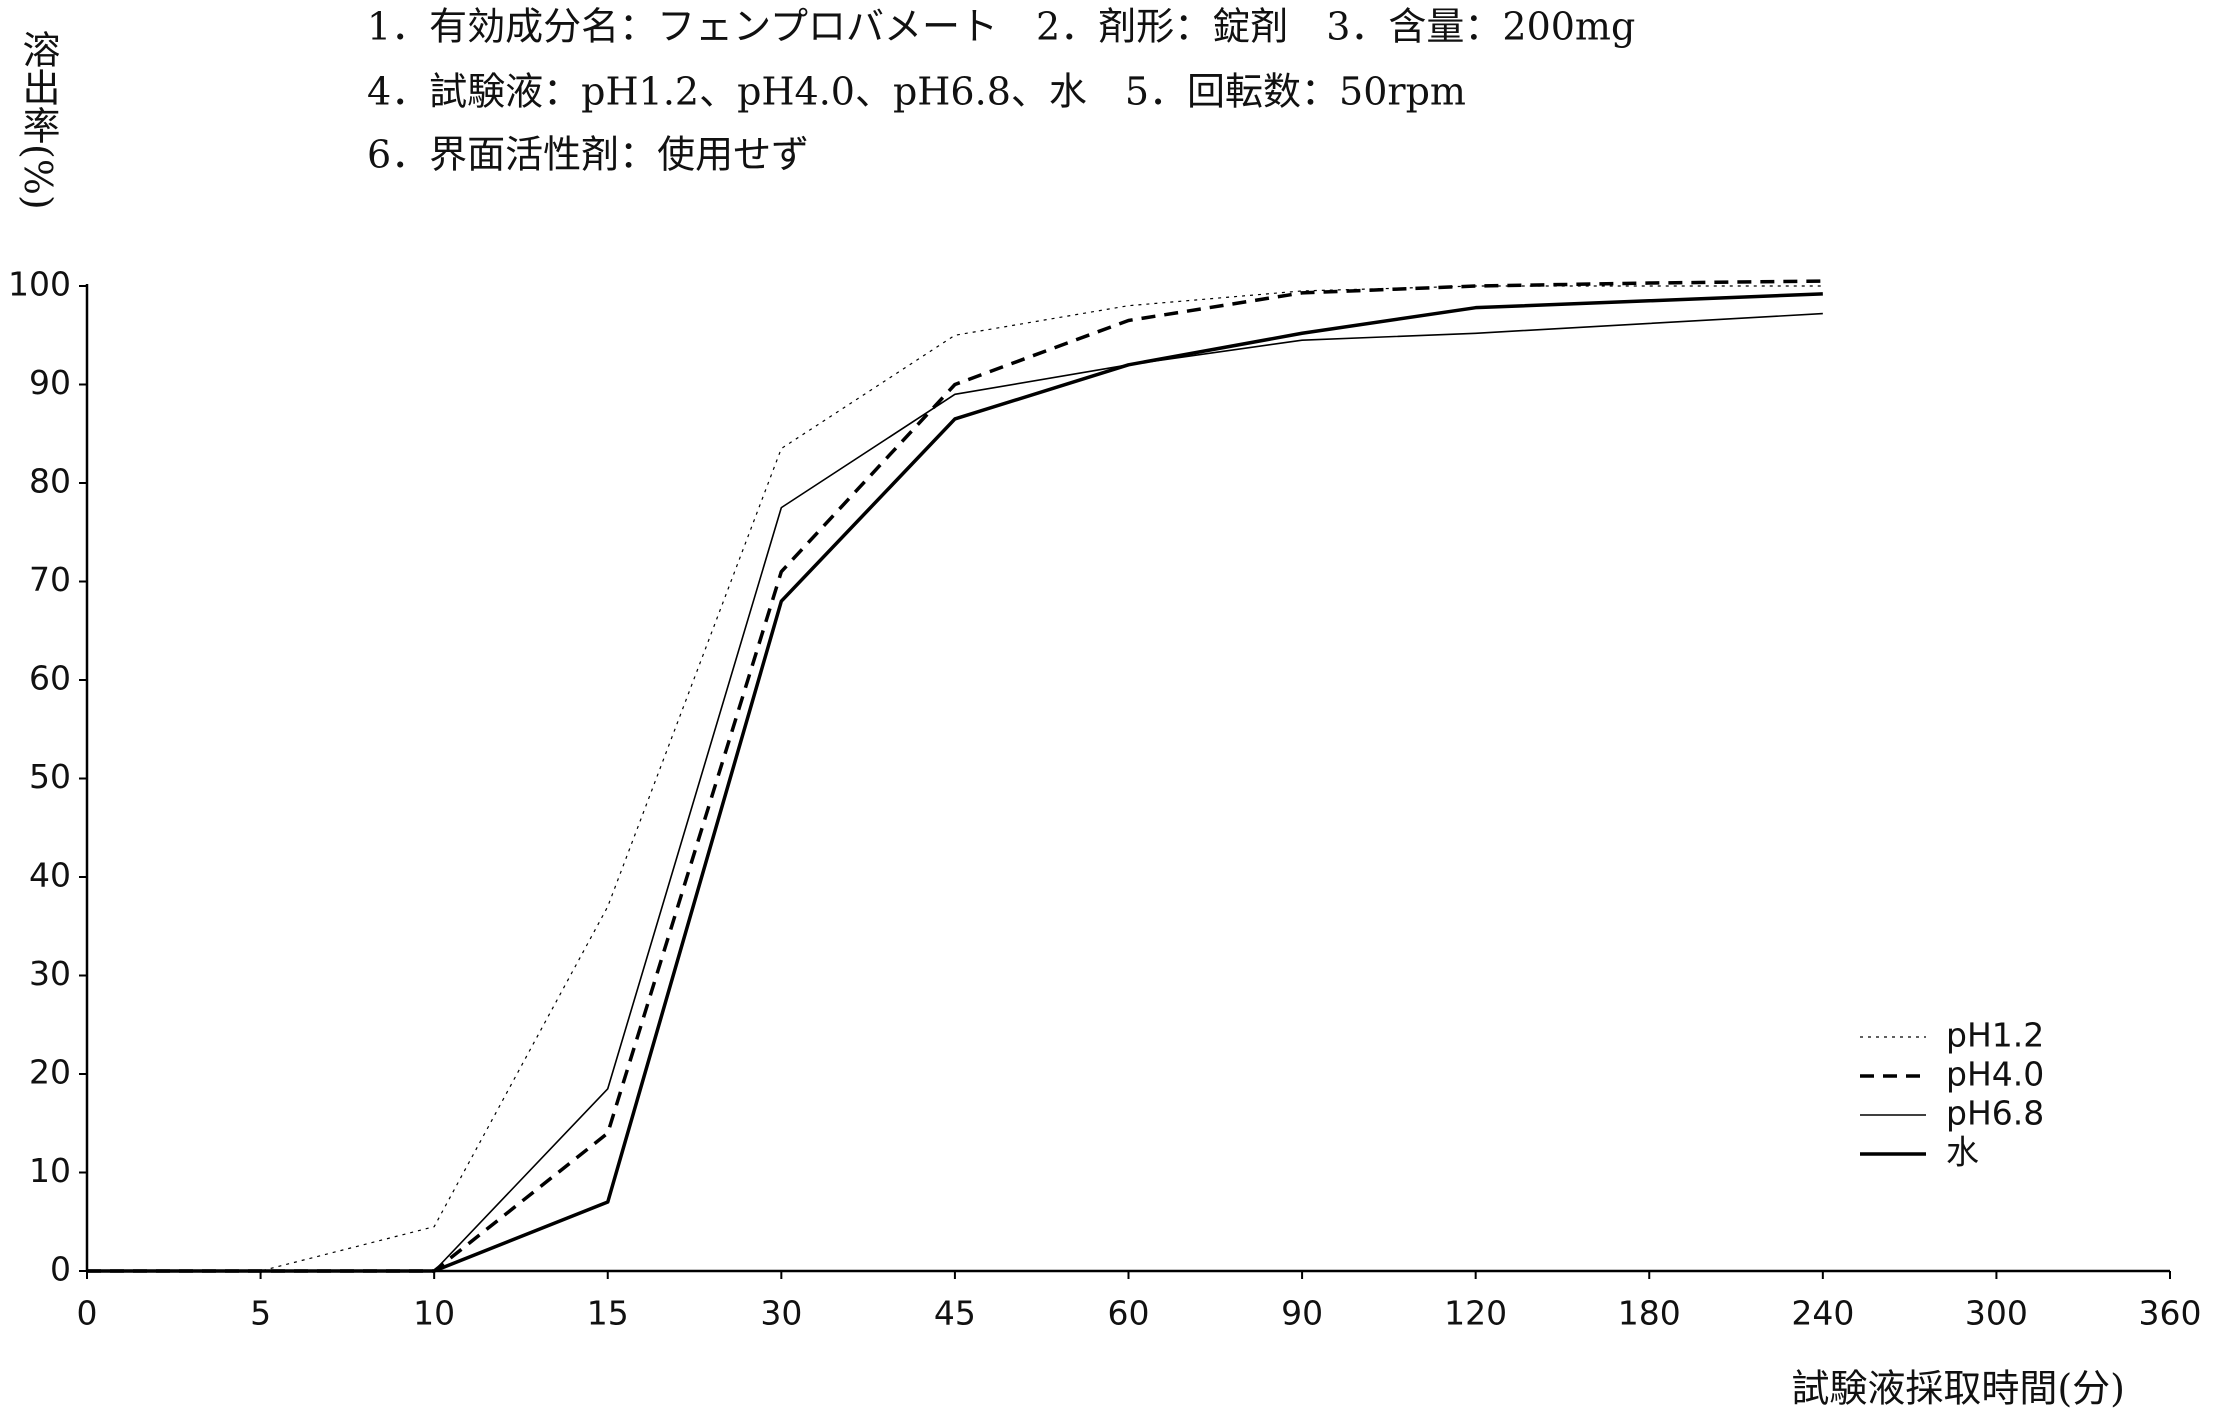  Describe the element at coordinates (50, 678) in the screenshot. I see `y-tick-label: 60` at that location.